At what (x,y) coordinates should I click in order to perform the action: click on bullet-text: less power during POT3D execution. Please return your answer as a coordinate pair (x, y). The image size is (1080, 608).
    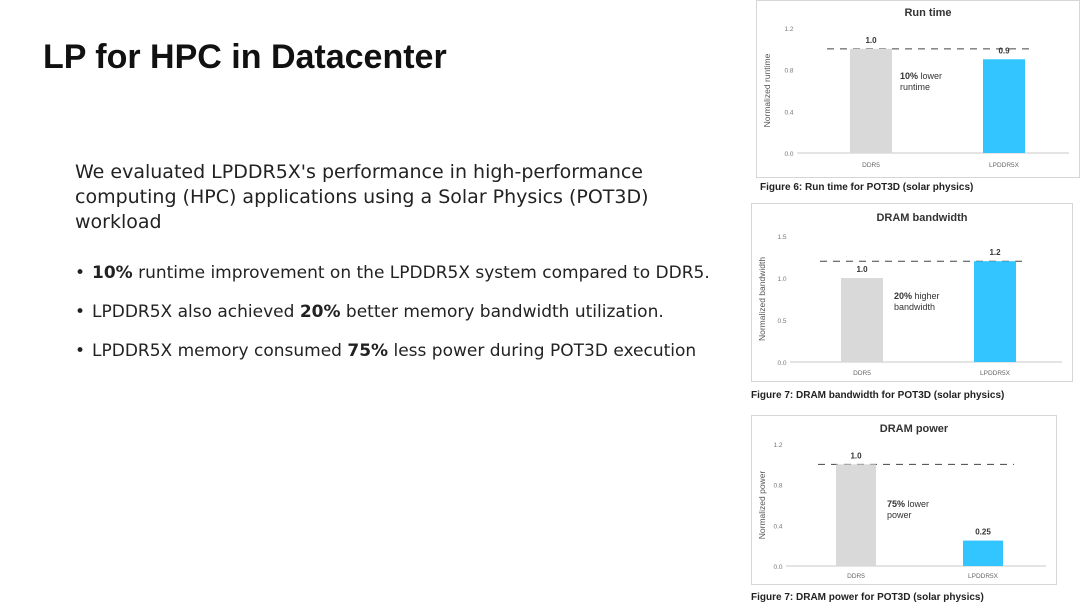
    Looking at the image, I should click on (542, 351).